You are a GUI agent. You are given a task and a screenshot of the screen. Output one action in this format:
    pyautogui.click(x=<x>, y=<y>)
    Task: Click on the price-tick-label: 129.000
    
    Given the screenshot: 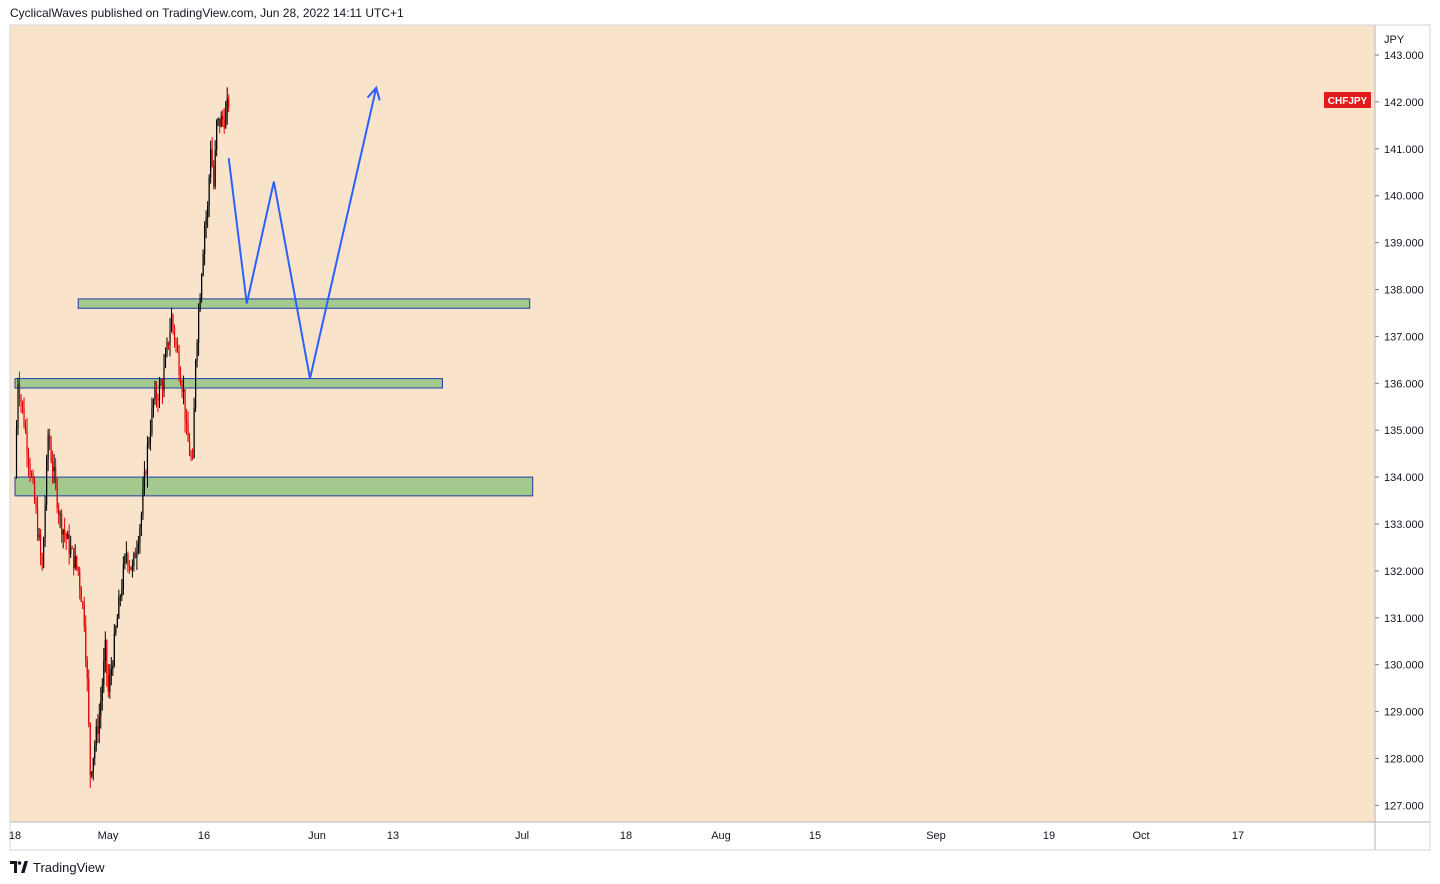 What is the action you would take?
    pyautogui.click(x=1404, y=713)
    